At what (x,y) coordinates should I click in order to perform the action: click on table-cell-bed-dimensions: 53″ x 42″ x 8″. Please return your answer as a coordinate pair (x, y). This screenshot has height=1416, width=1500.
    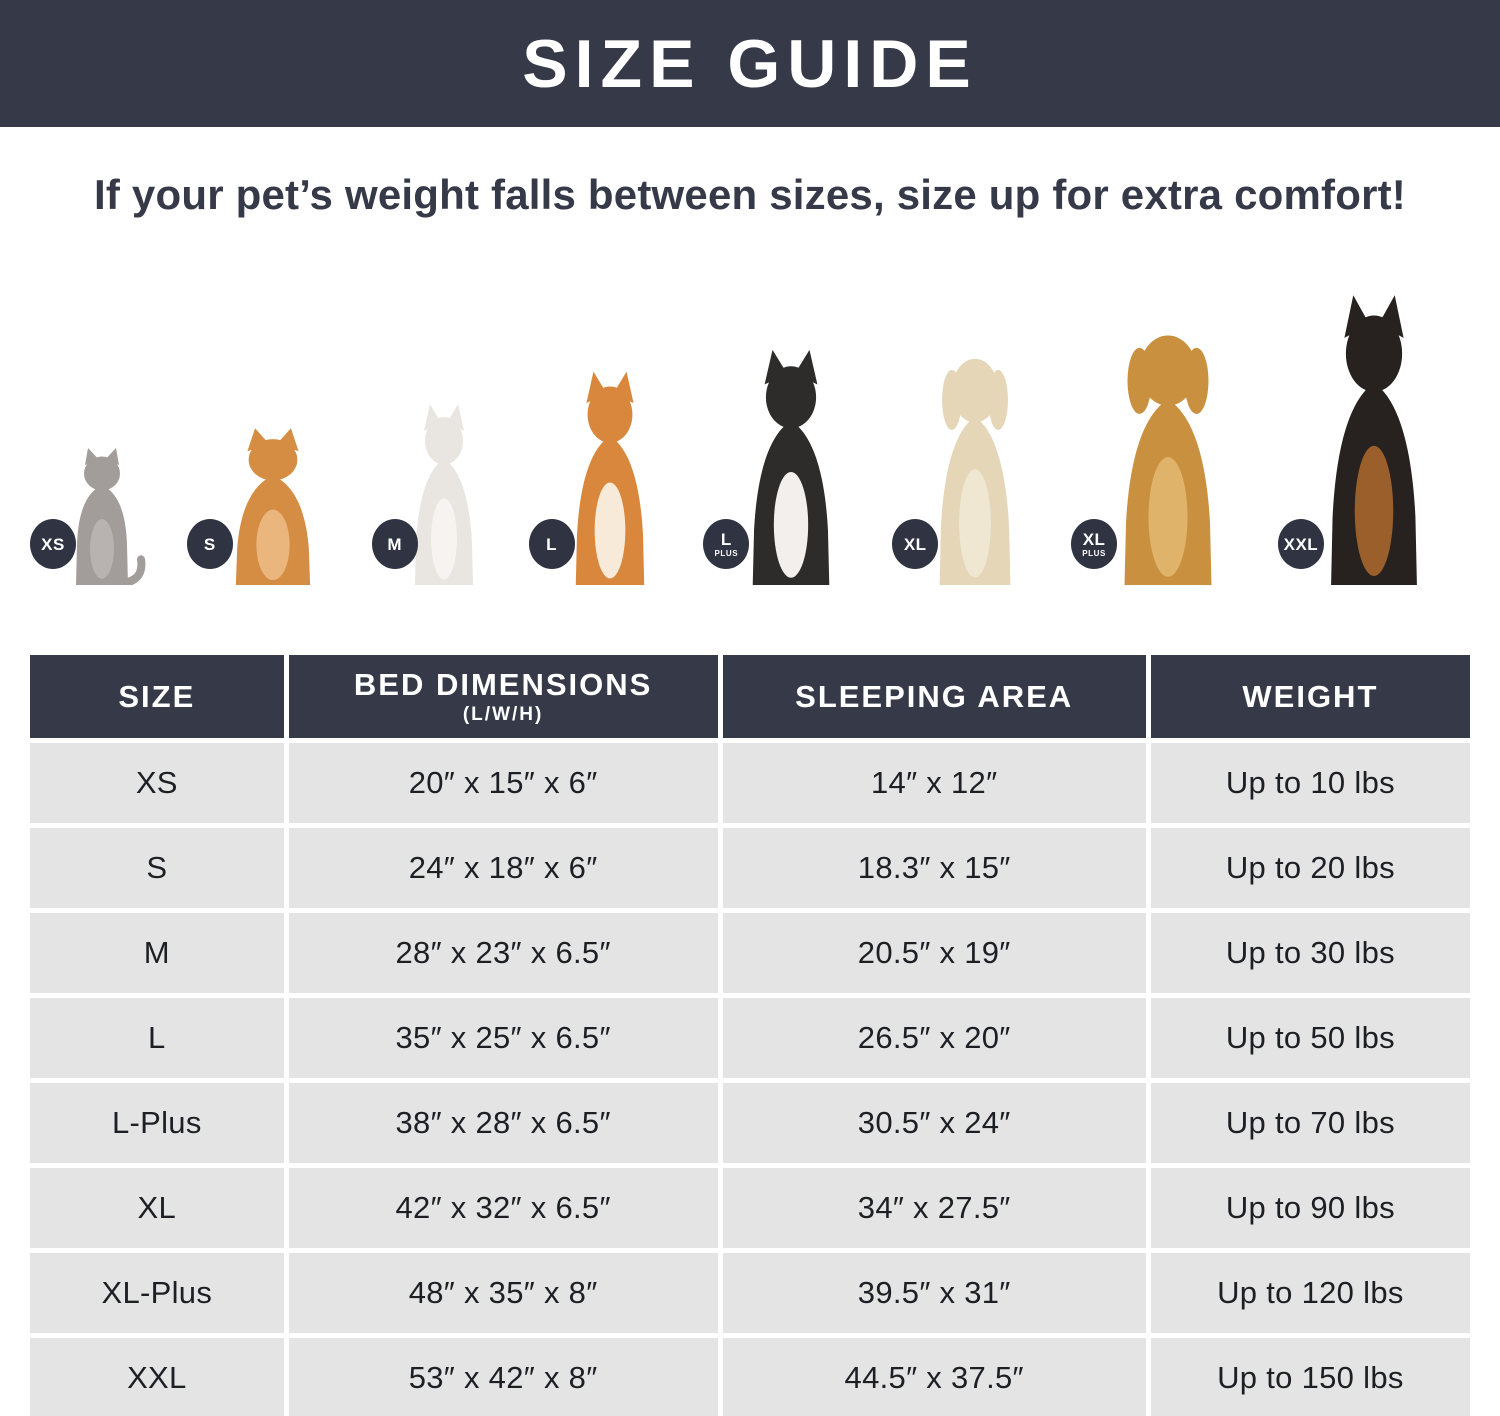
    Looking at the image, I should click on (503, 1377).